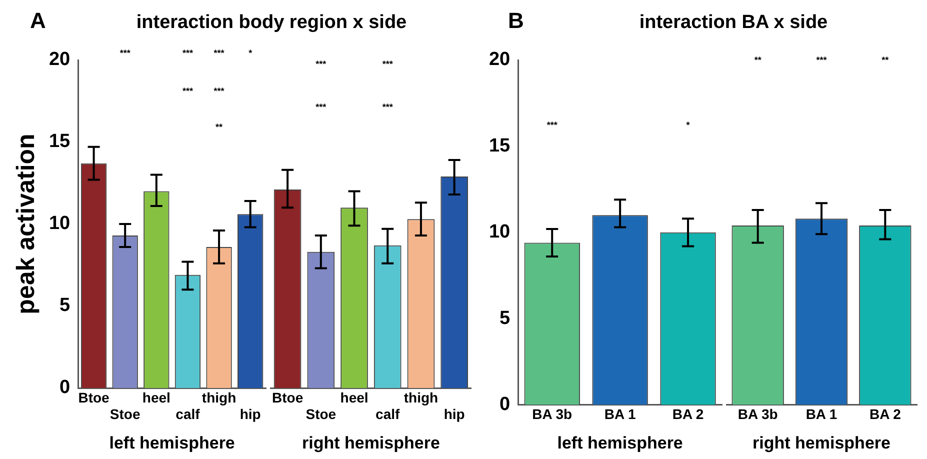  What do you see at coordinates (733, 23) in the screenshot?
I see `chart-title: interaction BA x side` at bounding box center [733, 23].